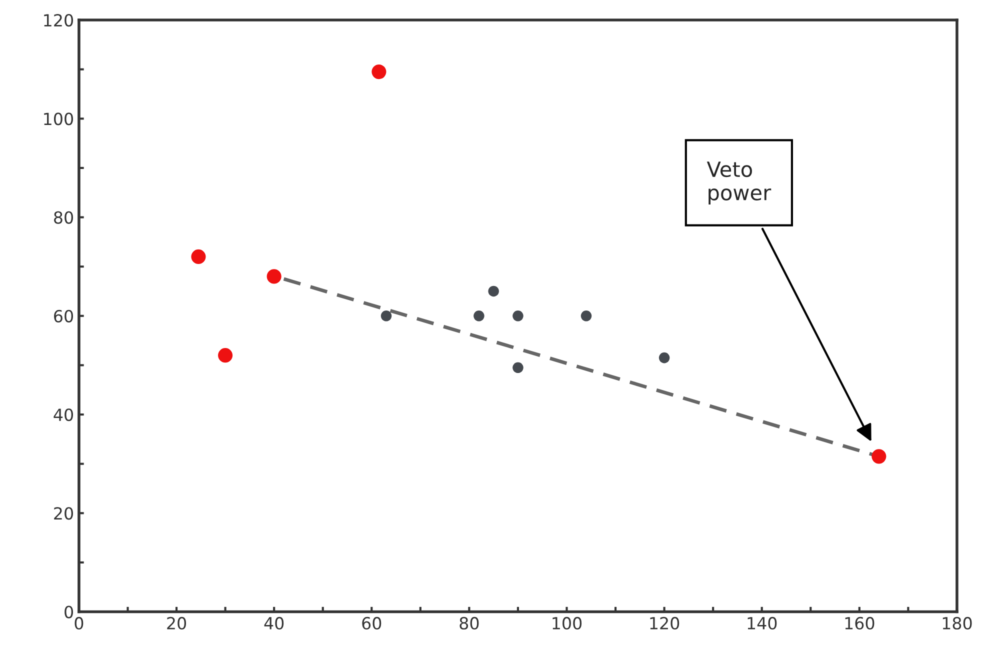 Image resolution: width=981 pixels, height=646 pixels. I want to click on y-tick-label: 80, so click(63, 217).